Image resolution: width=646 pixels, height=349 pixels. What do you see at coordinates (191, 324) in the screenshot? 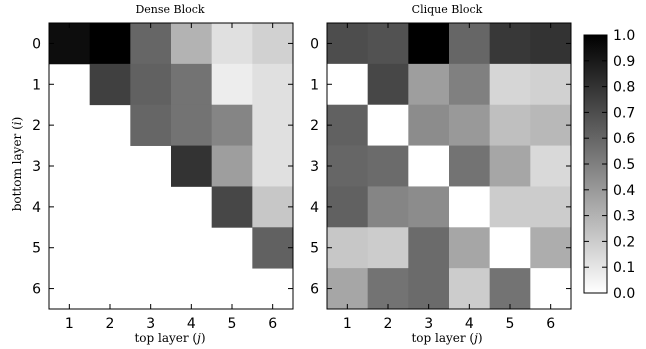
I see `dense-x-tick-label: 4` at bounding box center [191, 324].